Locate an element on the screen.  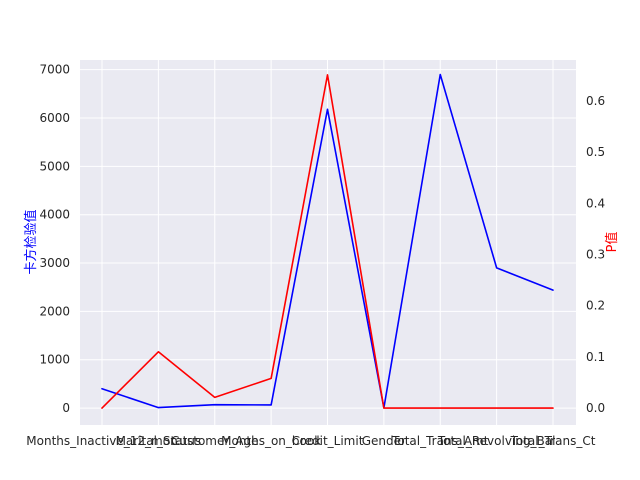
x-tick-label: Gender is located at coordinates (384, 441).